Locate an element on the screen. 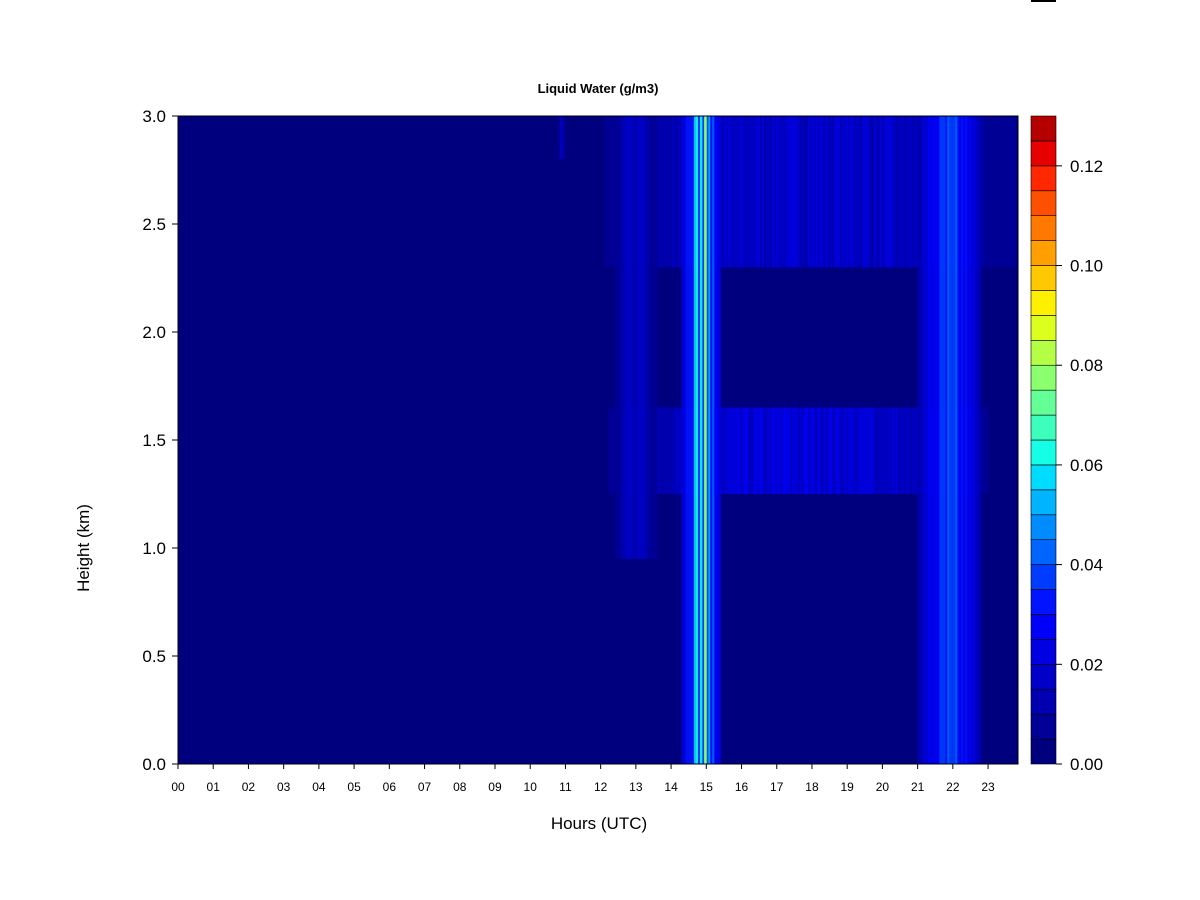  y-tick-label: 0.0 is located at coordinates (154, 764).